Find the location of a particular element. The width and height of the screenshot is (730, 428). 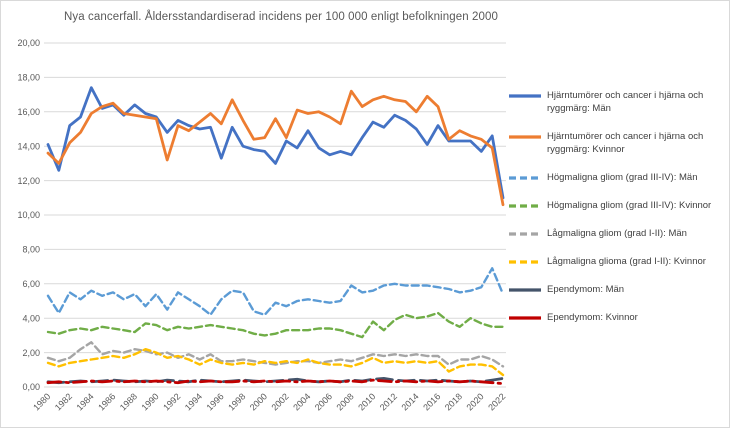

y-axis-label: 18,00 is located at coordinates (28, 78).